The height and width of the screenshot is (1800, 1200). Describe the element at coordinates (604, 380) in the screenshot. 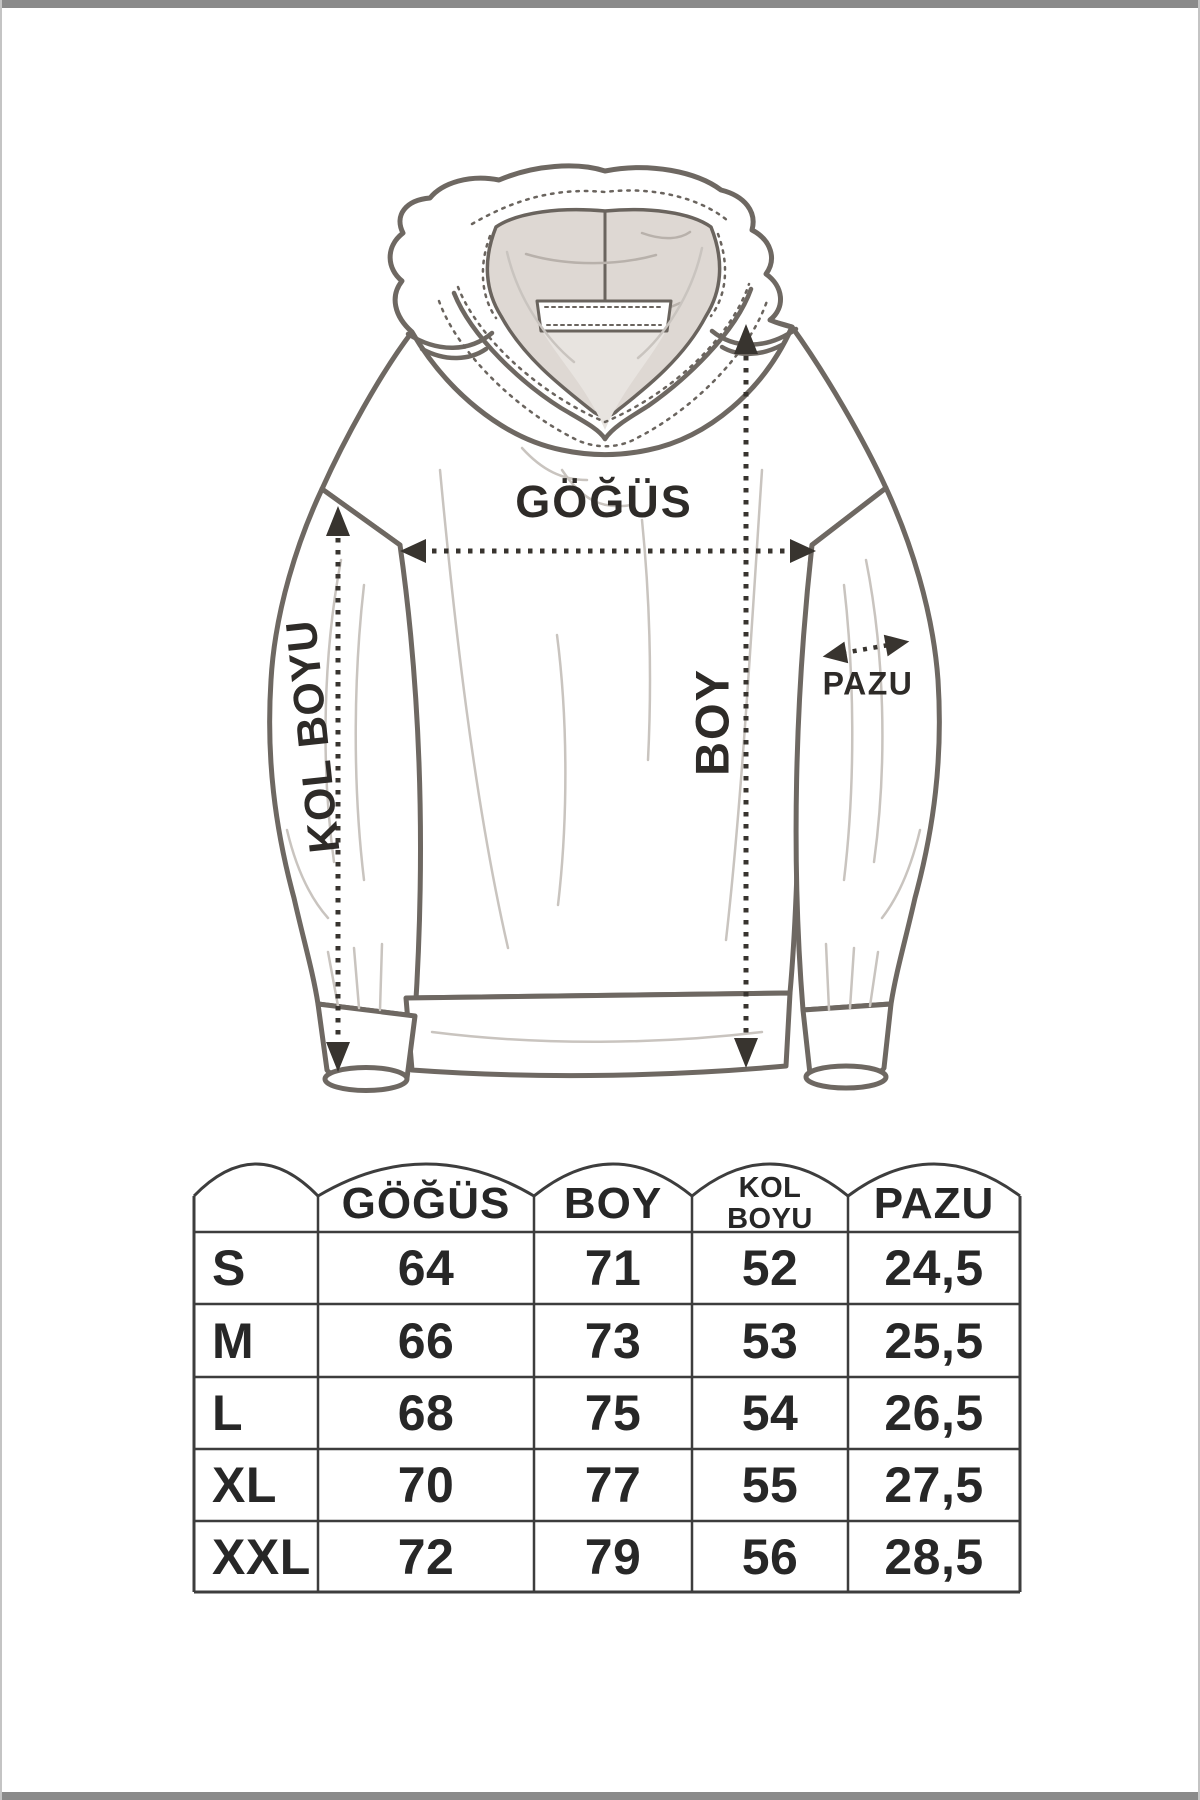

I see `neck-opening` at that location.